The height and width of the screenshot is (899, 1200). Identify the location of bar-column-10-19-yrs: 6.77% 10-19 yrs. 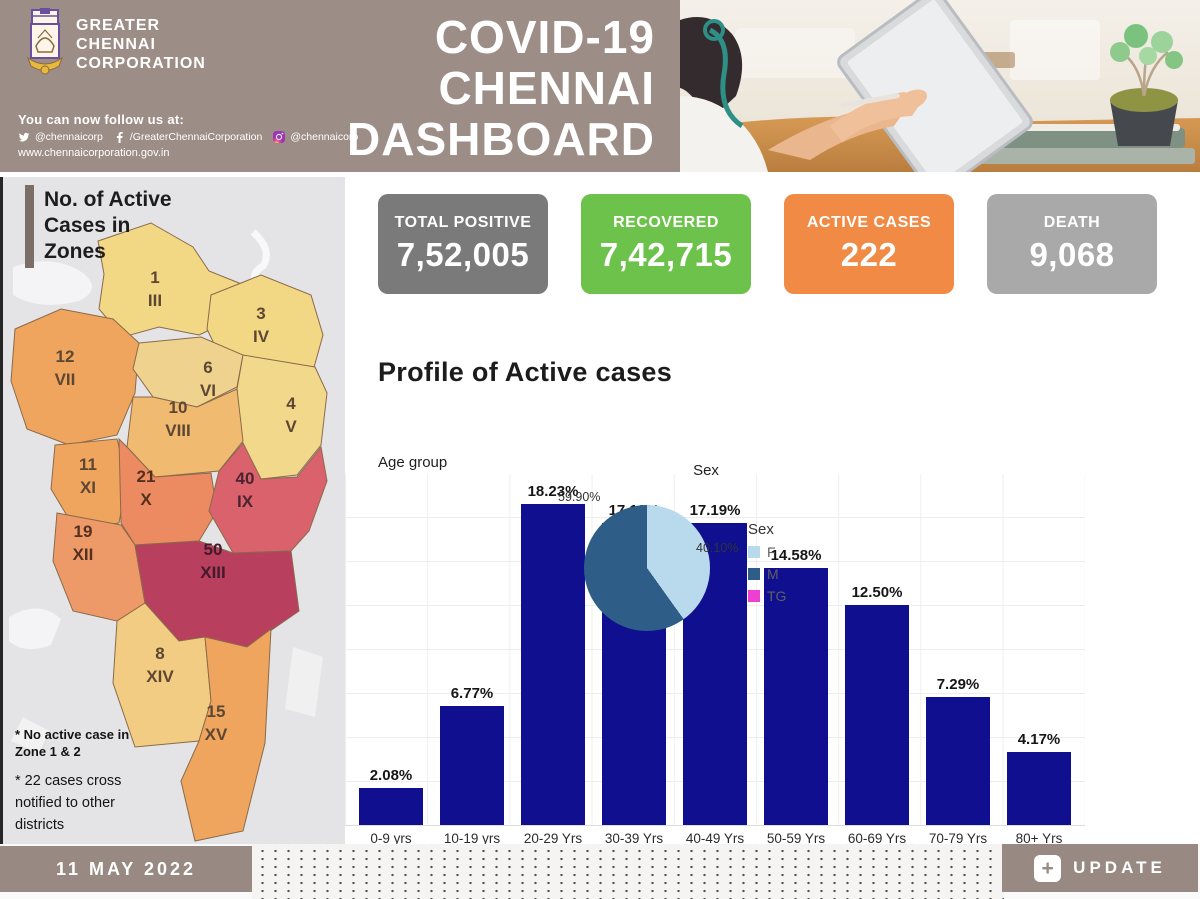
(472, 765).